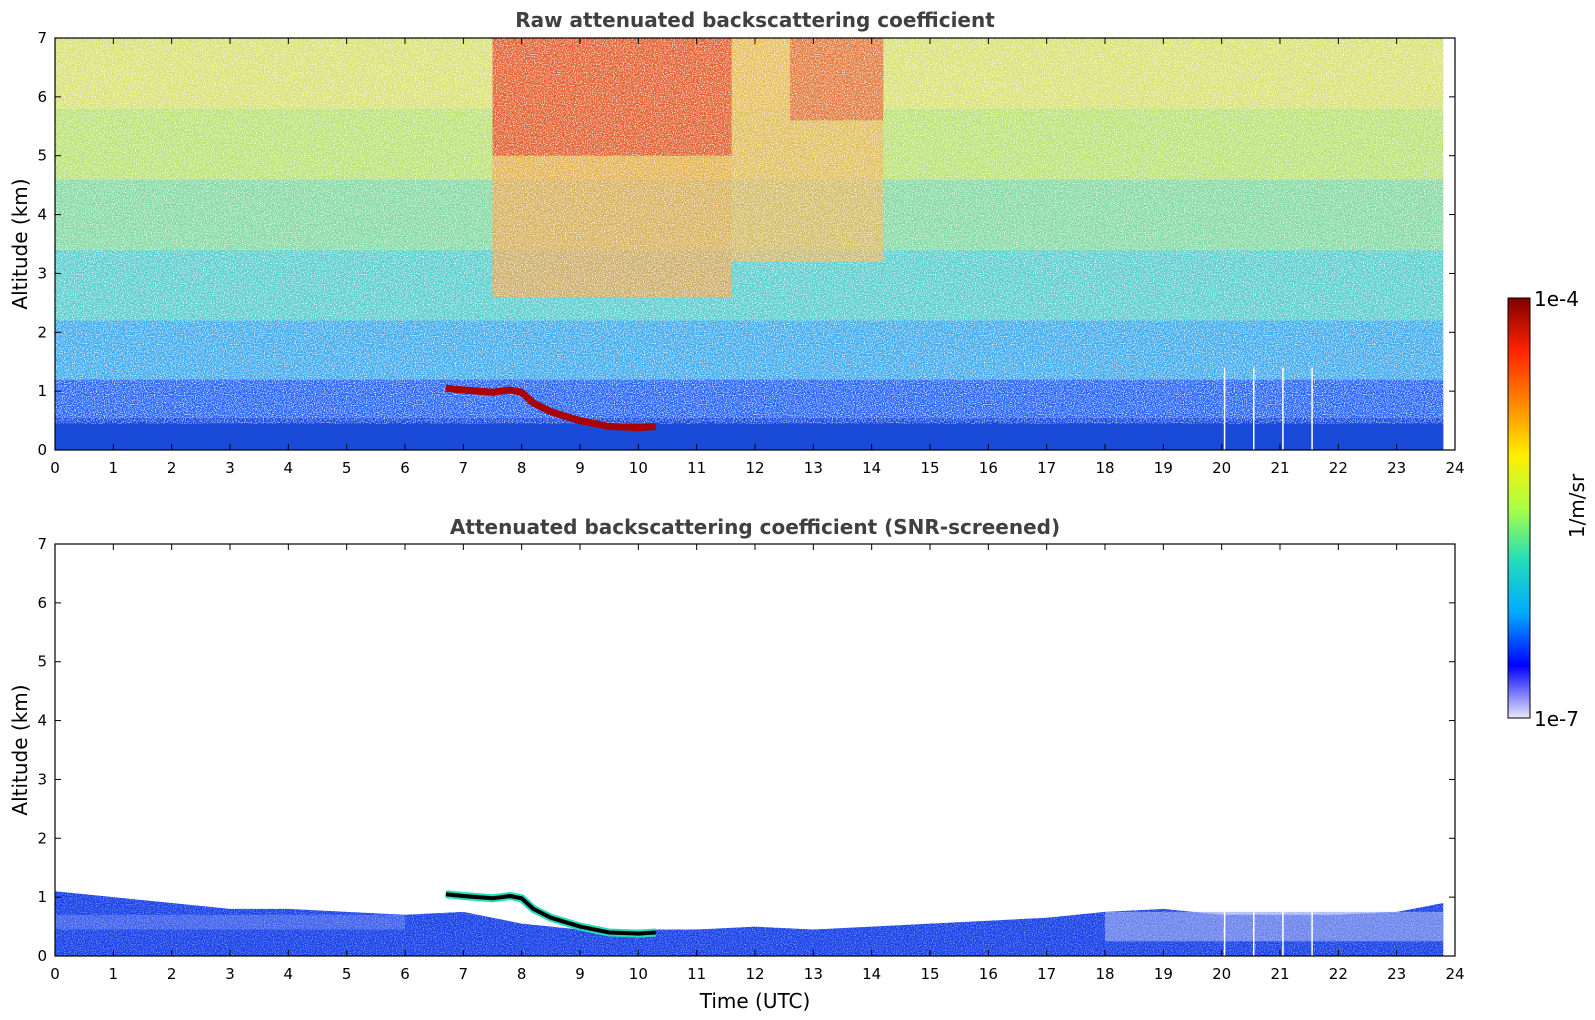 The height and width of the screenshot is (1020, 1595). I want to click on bottom-x-tick-label: 15, so click(929, 974).